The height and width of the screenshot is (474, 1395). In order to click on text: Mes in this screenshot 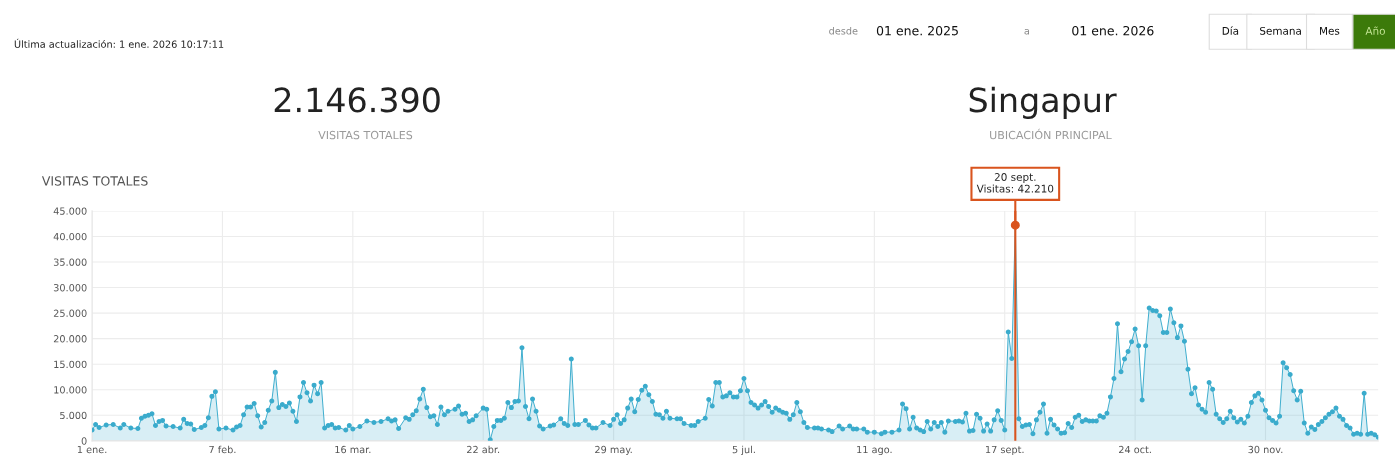, I will do `click(1330, 31)`.